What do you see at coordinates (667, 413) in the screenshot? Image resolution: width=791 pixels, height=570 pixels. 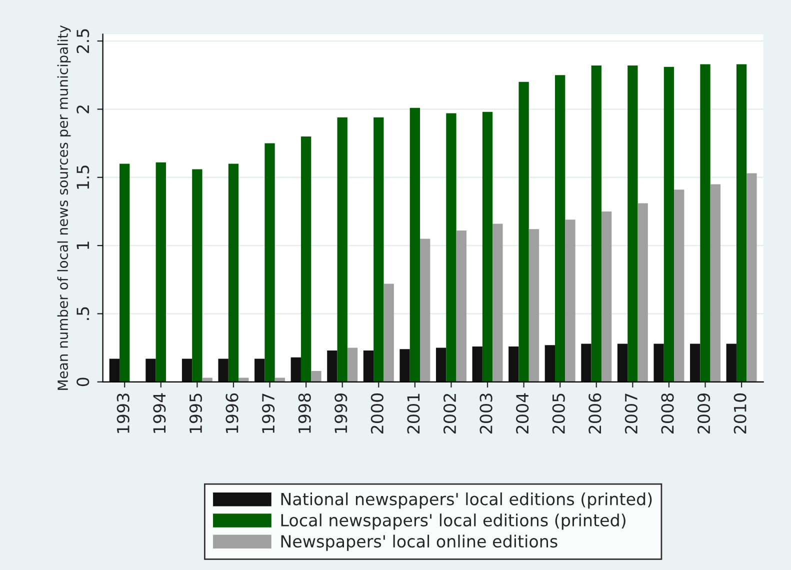 I see `x-tick-label: 2008` at bounding box center [667, 413].